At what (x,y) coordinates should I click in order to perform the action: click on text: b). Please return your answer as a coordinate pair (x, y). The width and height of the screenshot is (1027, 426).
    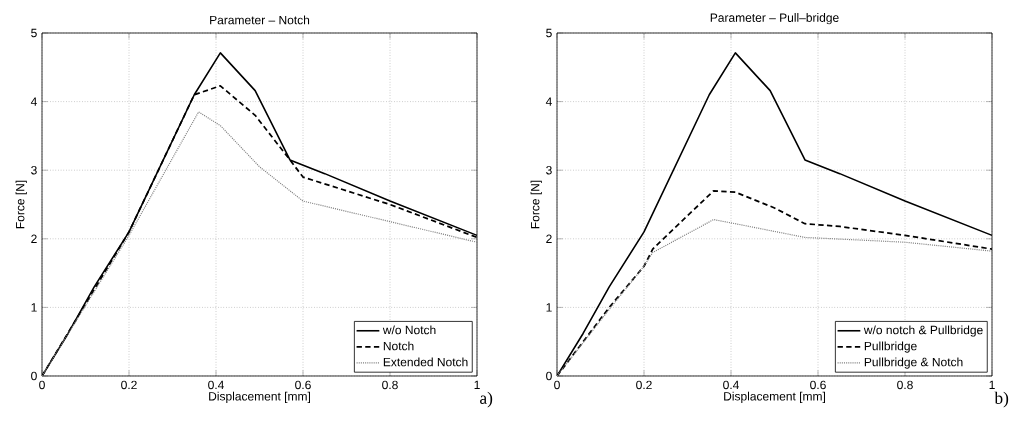
    Looking at the image, I should click on (1001, 399).